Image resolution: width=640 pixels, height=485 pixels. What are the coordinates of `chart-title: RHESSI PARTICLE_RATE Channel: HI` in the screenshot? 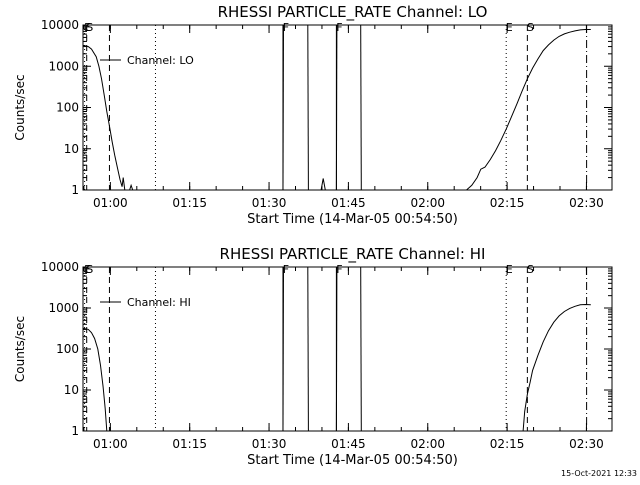 It's located at (353, 254).